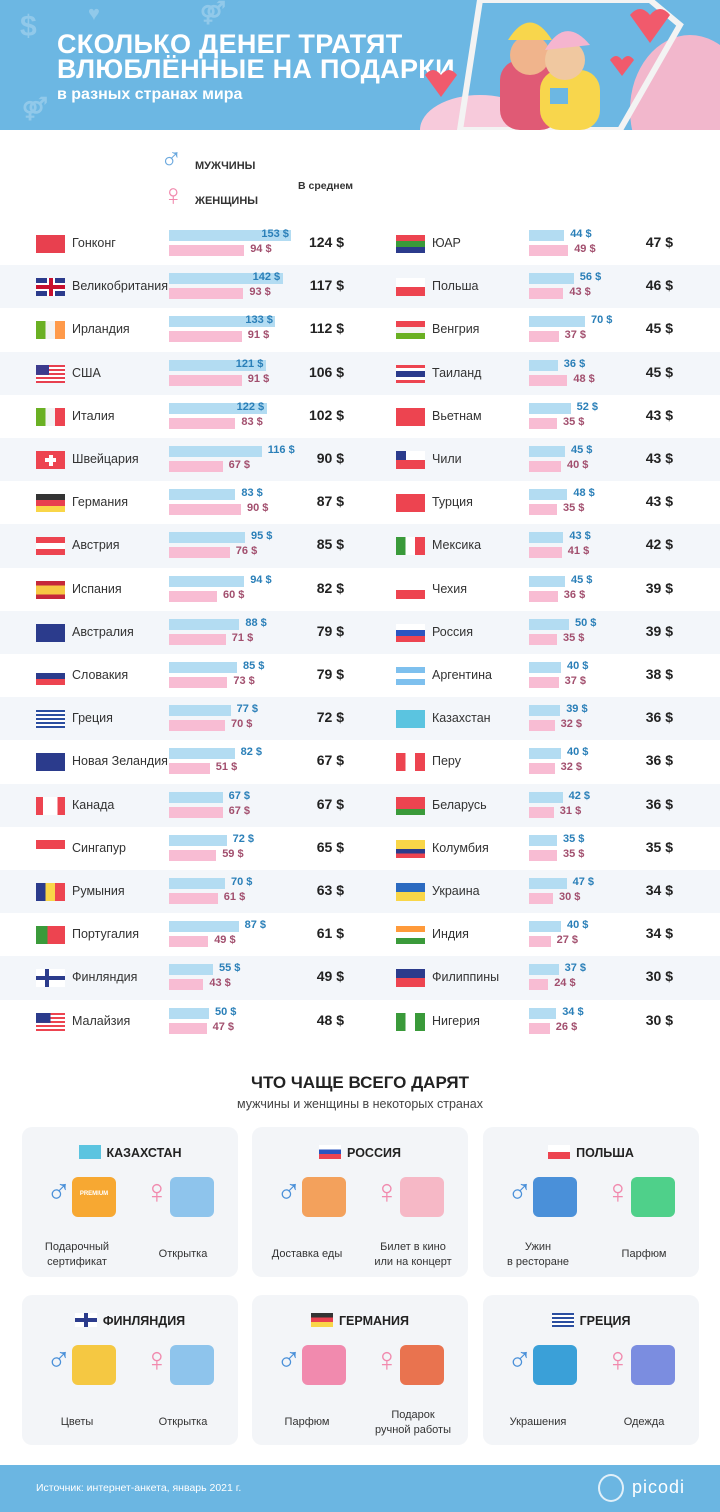 The width and height of the screenshot is (720, 1512). I want to click on country-name: Австралия, so click(103, 631).